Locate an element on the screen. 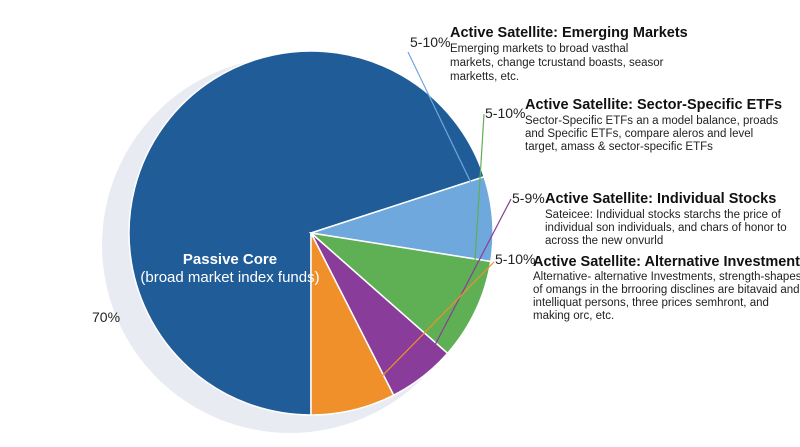  alternative-investments-leader-line is located at coordinates (423, 334).